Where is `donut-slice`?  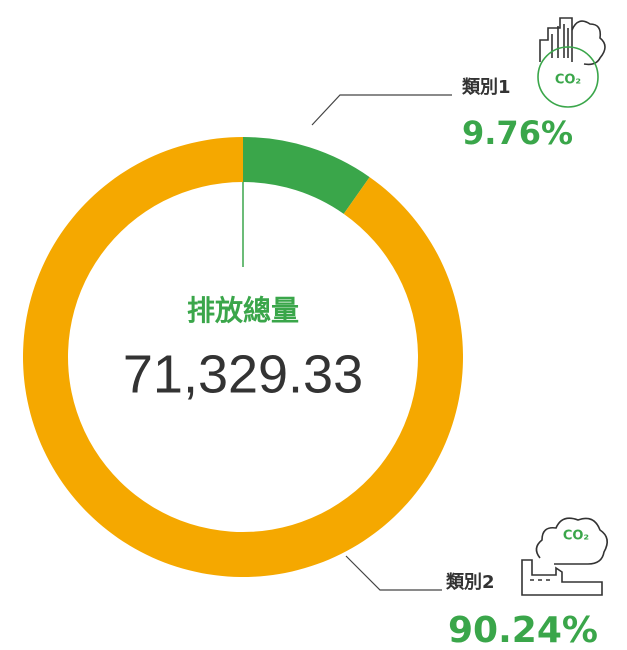
donut-slice is located at coordinates (306, 175).